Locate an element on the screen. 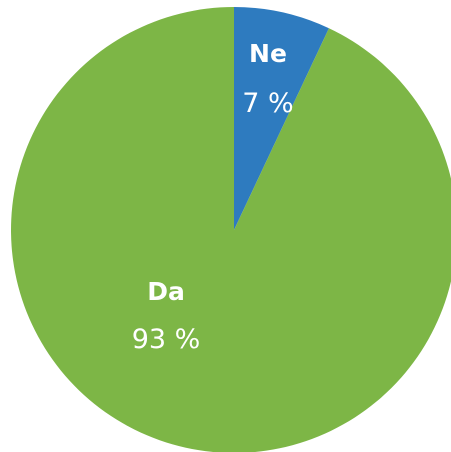 Image resolution: width=451 pixels, height=452 pixels. slice-value-da: 93 % is located at coordinates (166, 339).